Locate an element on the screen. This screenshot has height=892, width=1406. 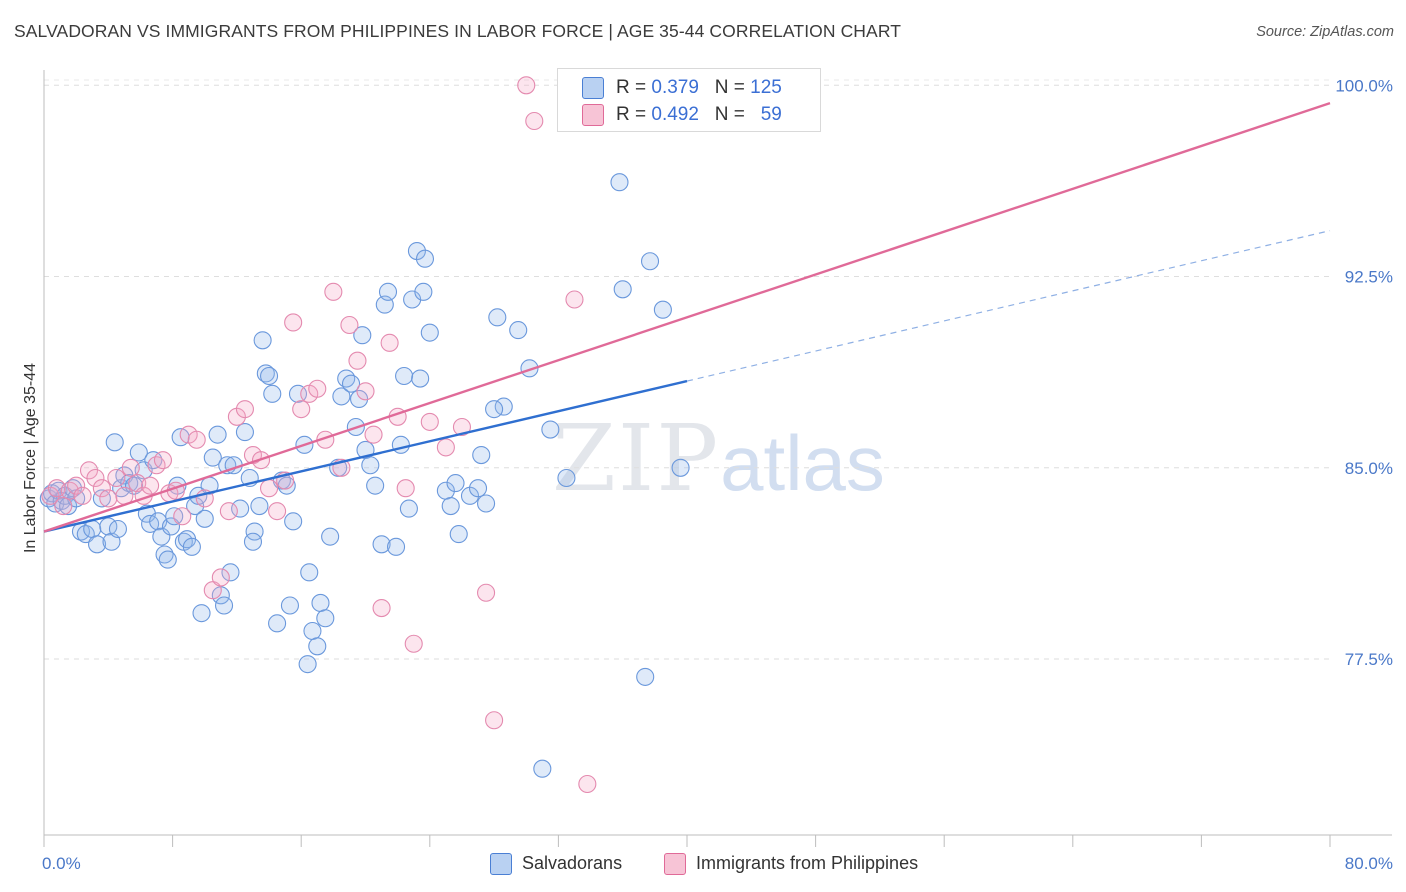
n-label: N = is located at coordinates (729, 114).